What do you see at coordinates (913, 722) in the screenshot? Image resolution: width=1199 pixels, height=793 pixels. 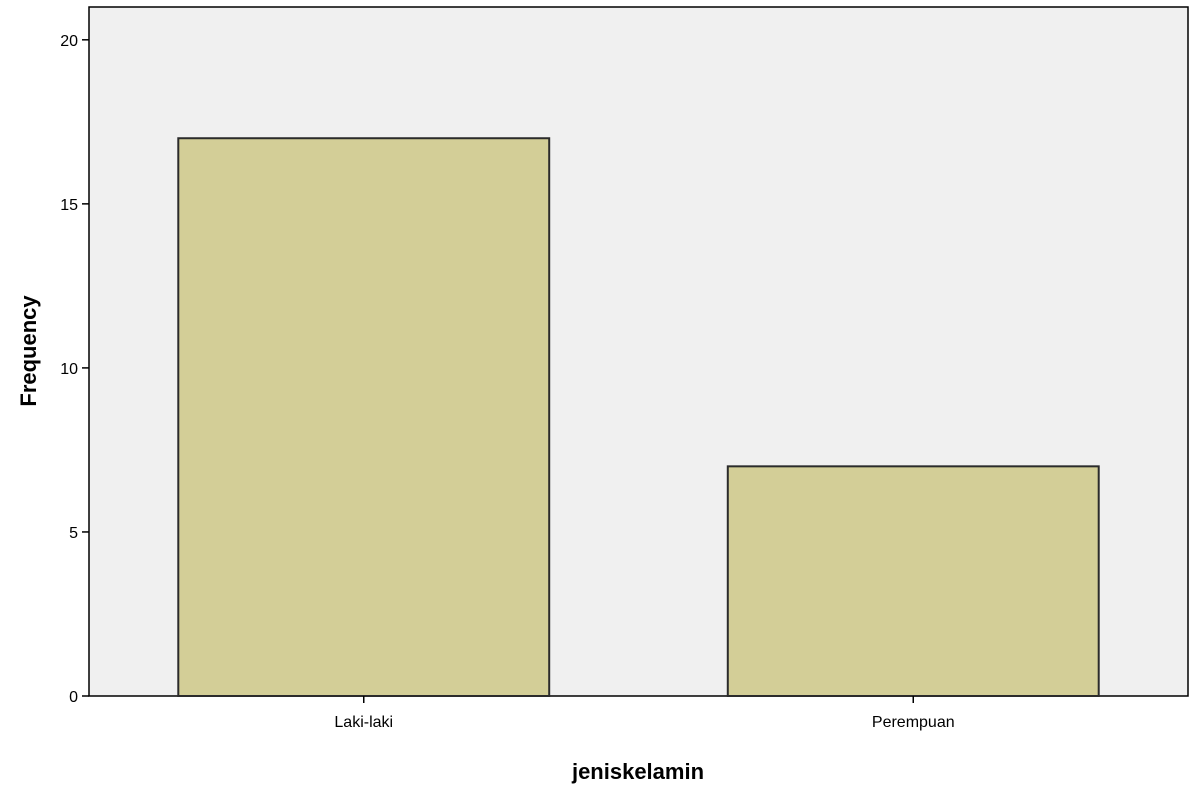 I see `x-tick-label: Perempuan` at bounding box center [913, 722].